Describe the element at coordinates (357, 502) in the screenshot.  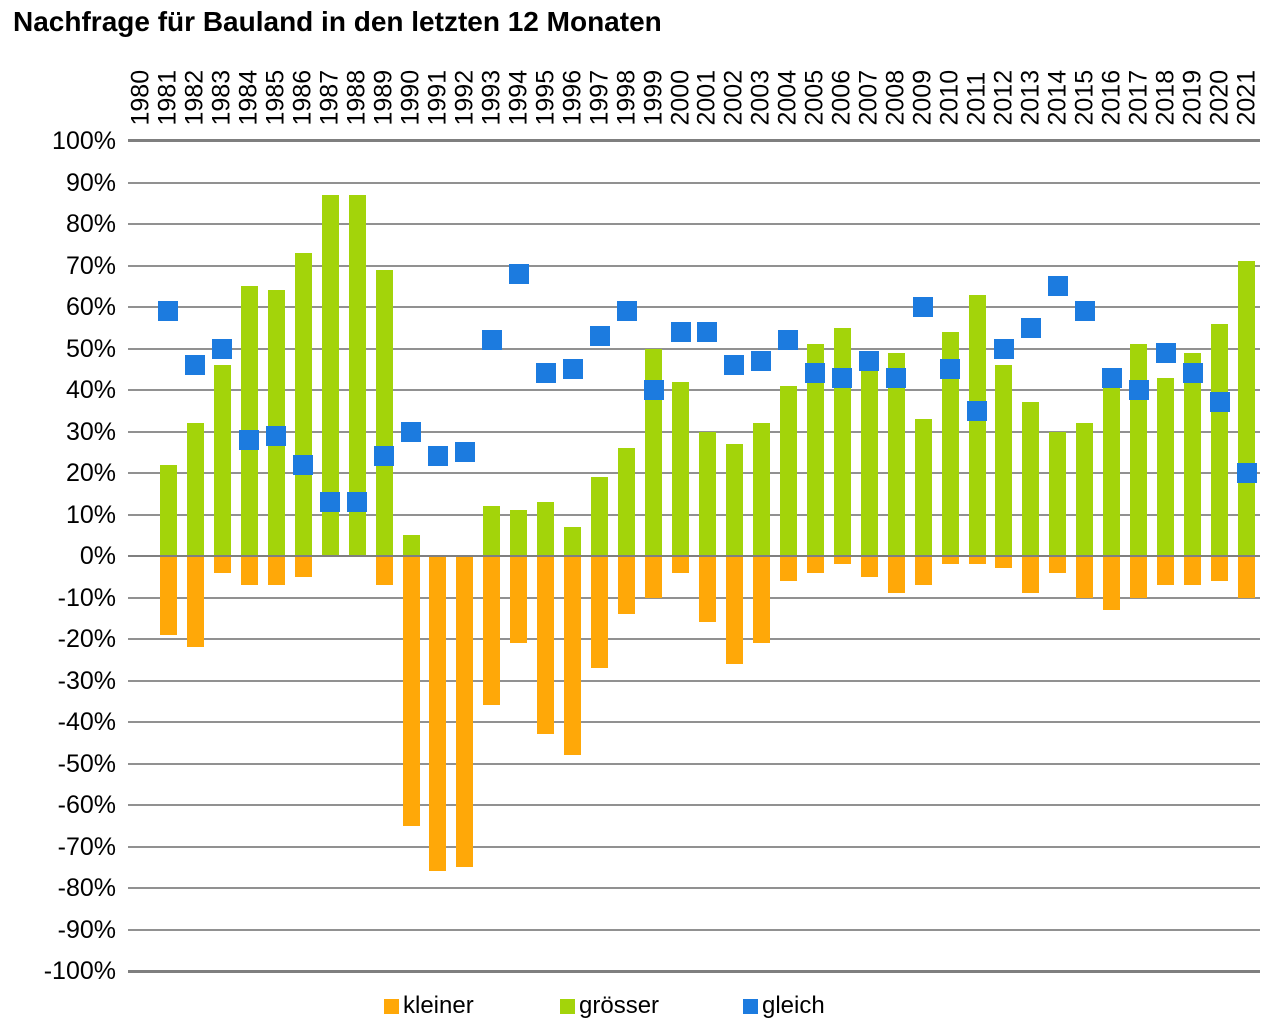
I see `marker-gleich-1988` at that location.